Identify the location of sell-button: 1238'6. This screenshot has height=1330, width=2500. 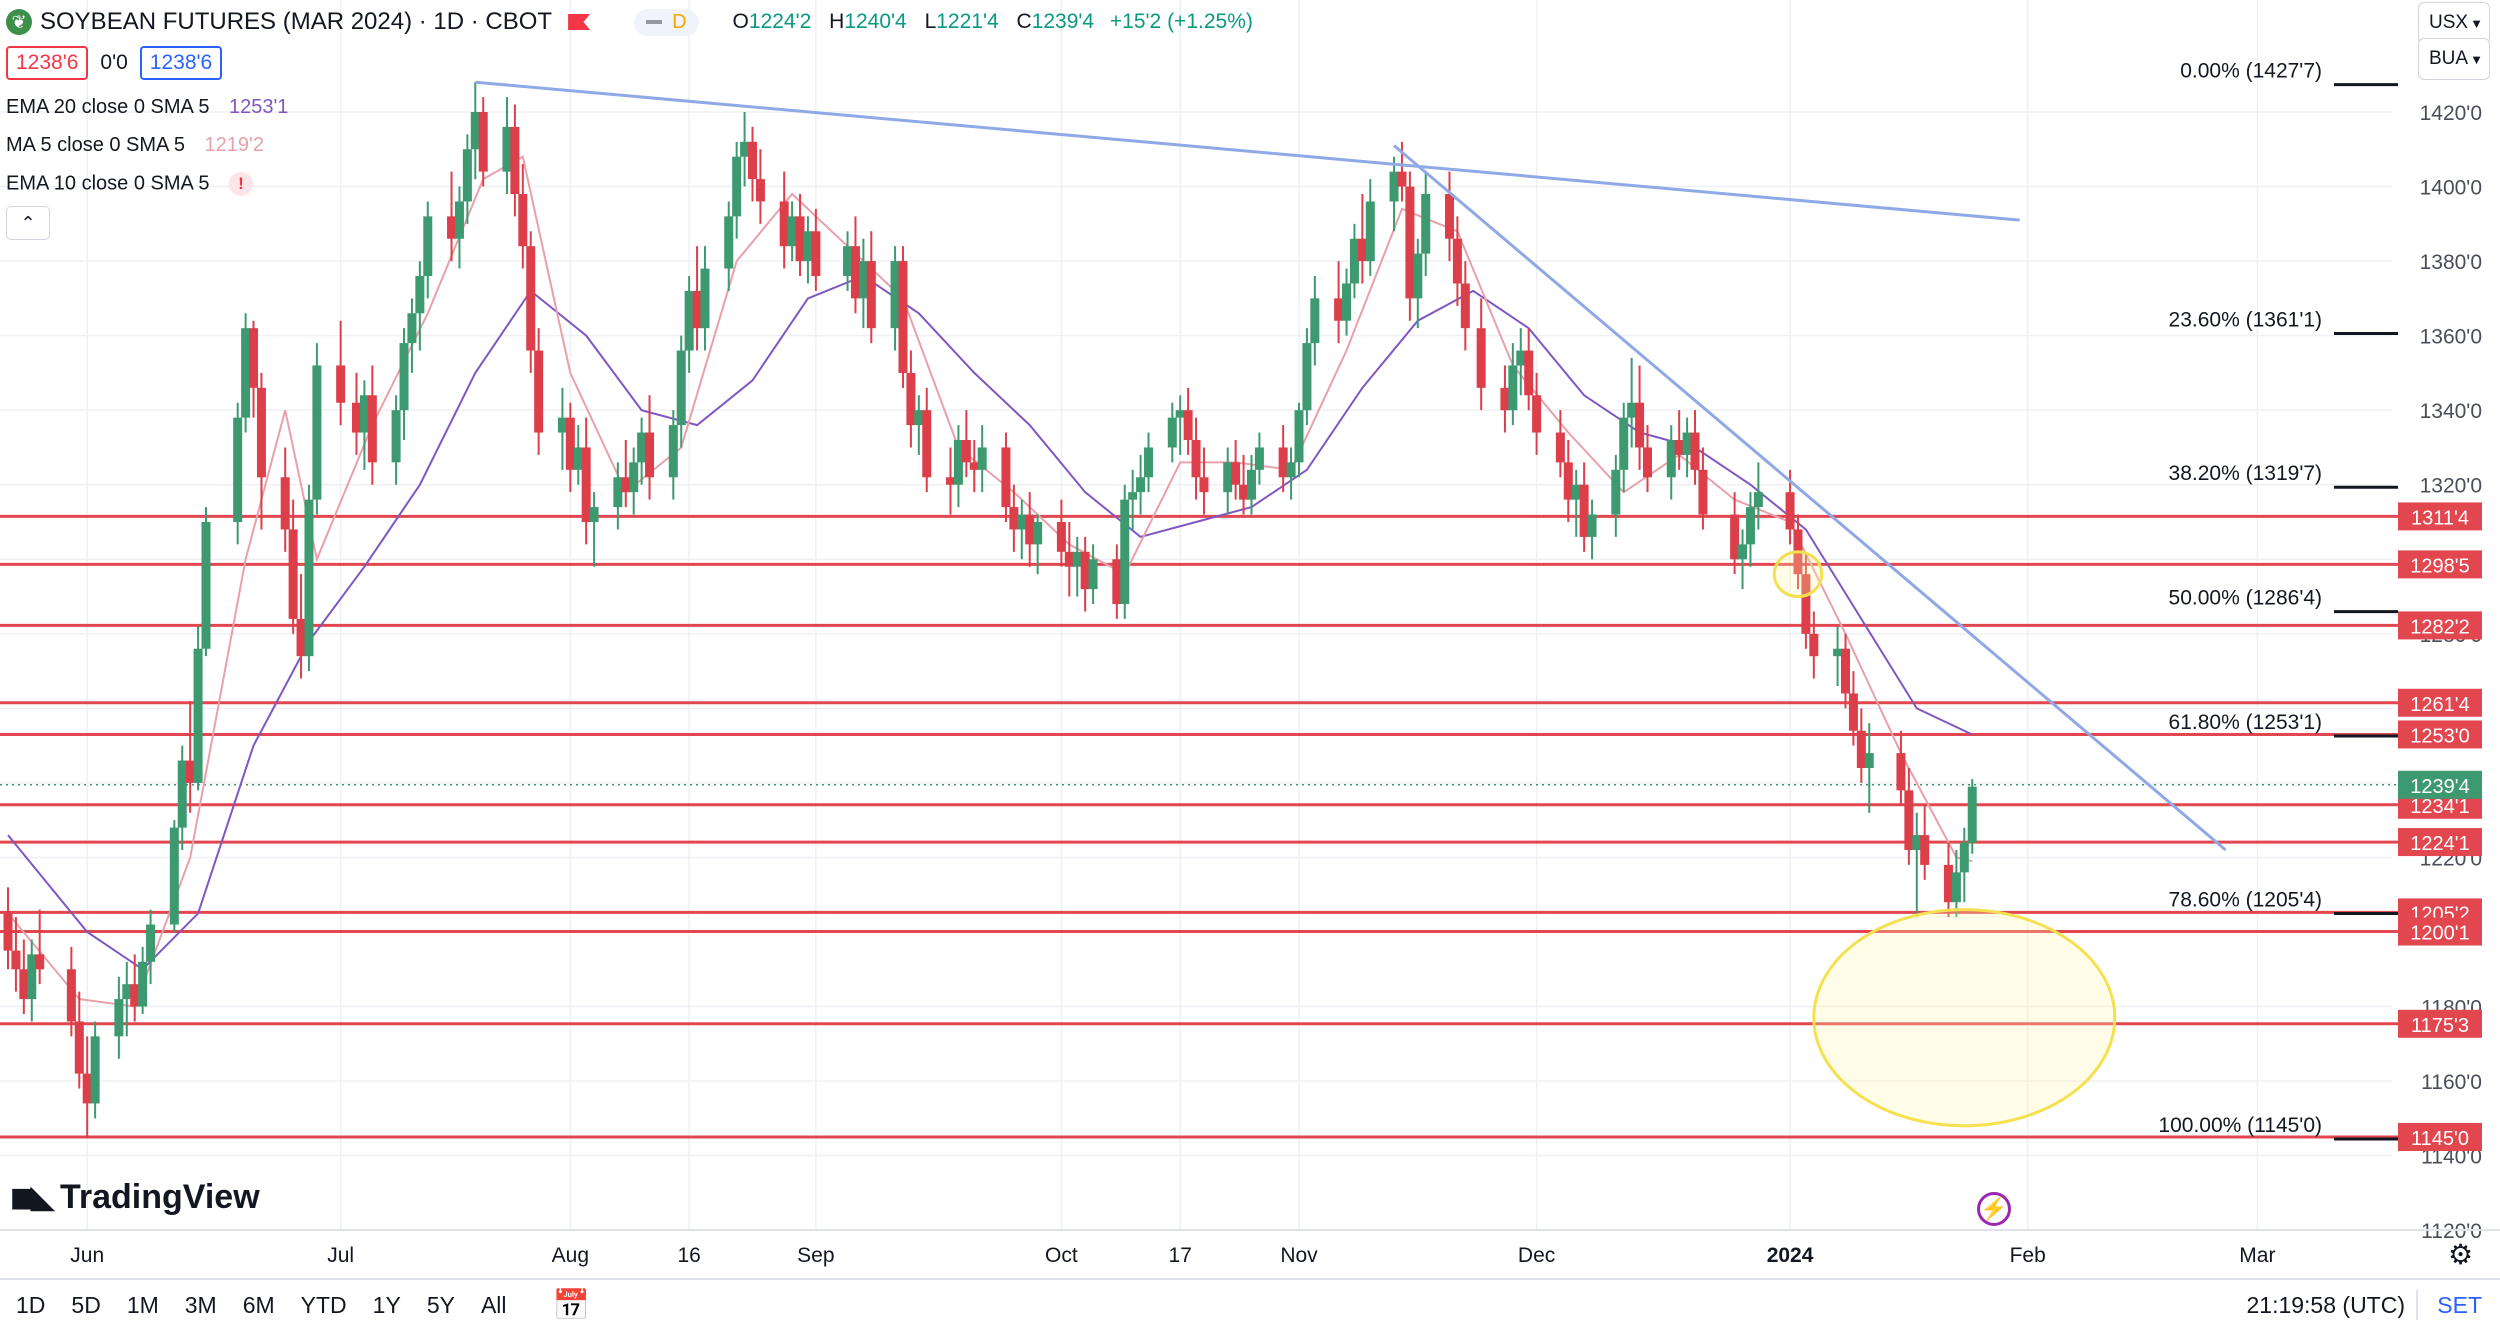
(47, 63).